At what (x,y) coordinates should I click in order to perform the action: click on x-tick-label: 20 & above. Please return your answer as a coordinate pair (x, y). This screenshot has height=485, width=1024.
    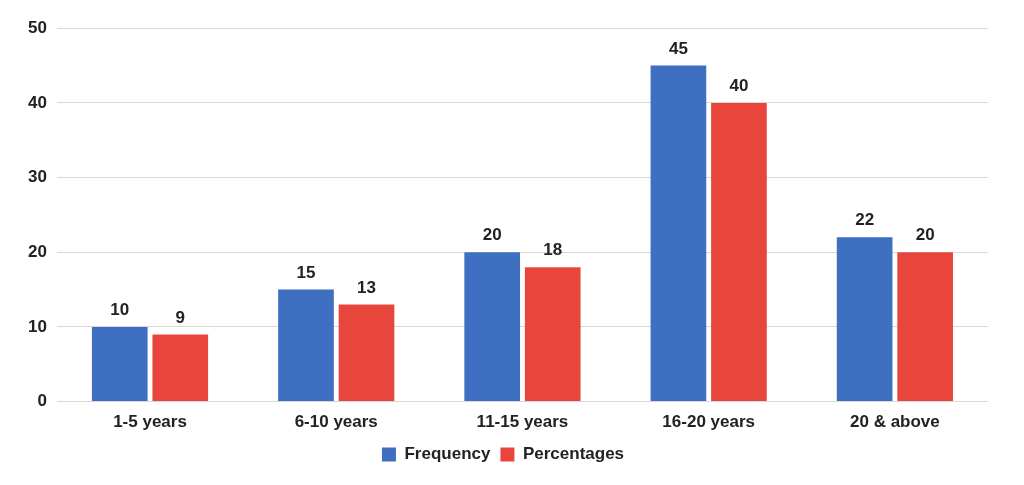
    Looking at the image, I should click on (895, 422).